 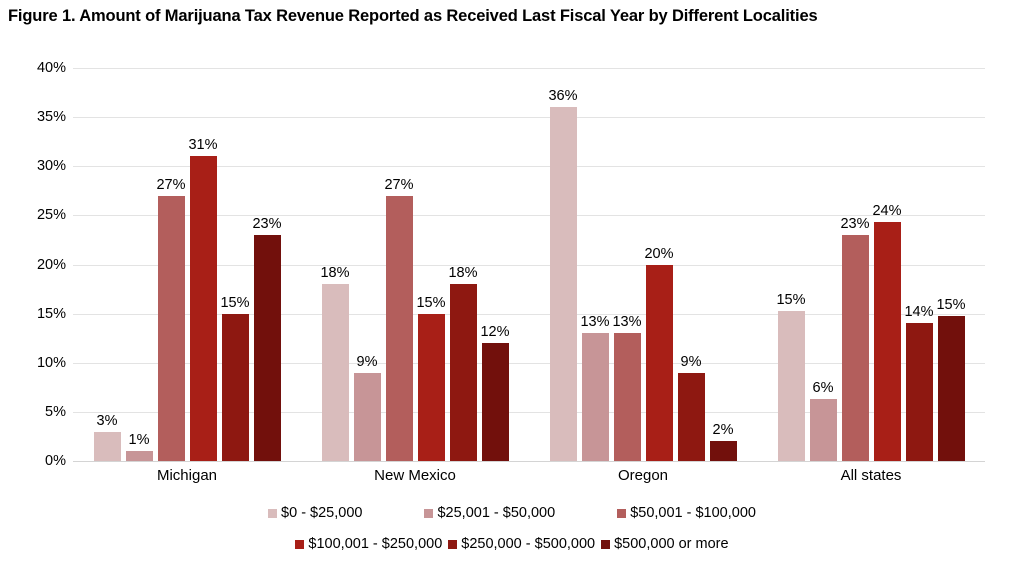 I want to click on y-axis-tick-label: 0%, so click(x=55, y=461).